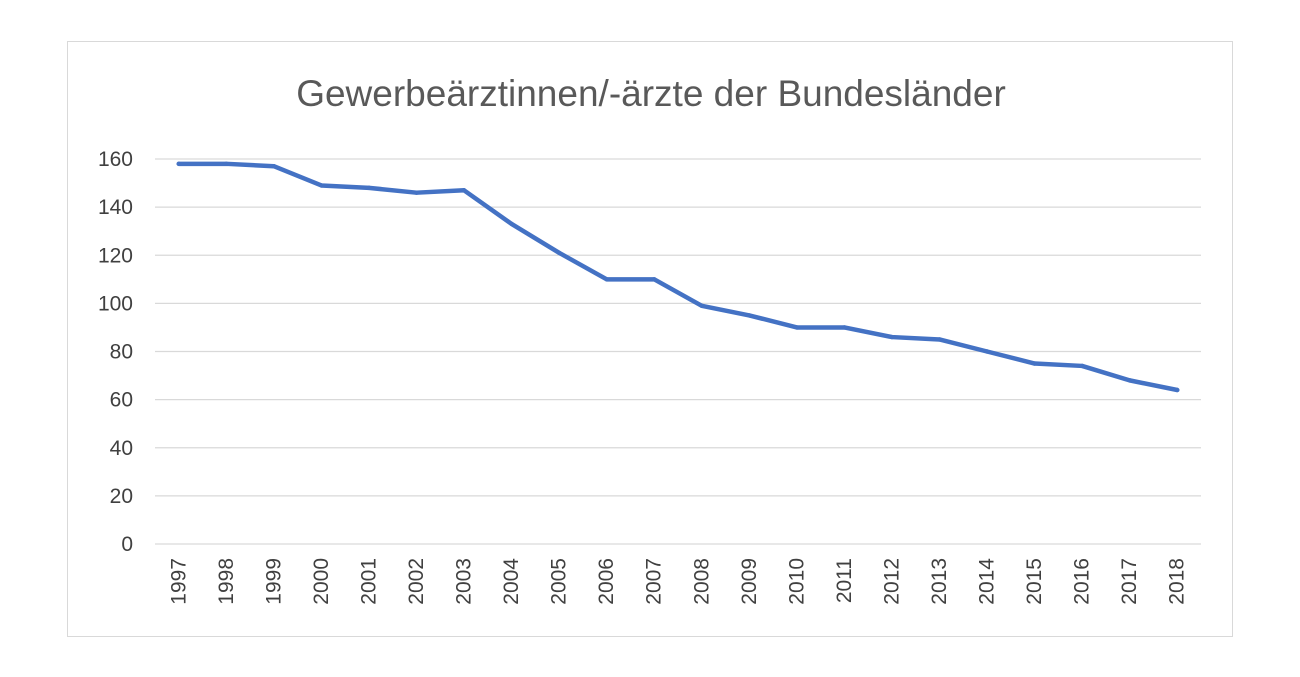 This screenshot has height=677, width=1300. Describe the element at coordinates (511, 581) in the screenshot. I see `x-tick-label: 2004` at that location.